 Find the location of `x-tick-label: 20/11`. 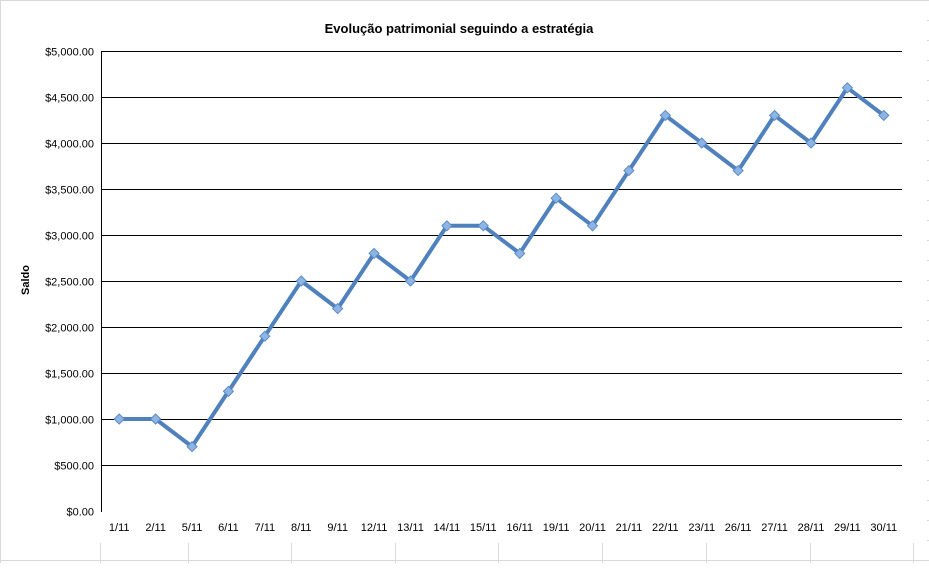

x-tick-label: 20/11 is located at coordinates (592, 528).